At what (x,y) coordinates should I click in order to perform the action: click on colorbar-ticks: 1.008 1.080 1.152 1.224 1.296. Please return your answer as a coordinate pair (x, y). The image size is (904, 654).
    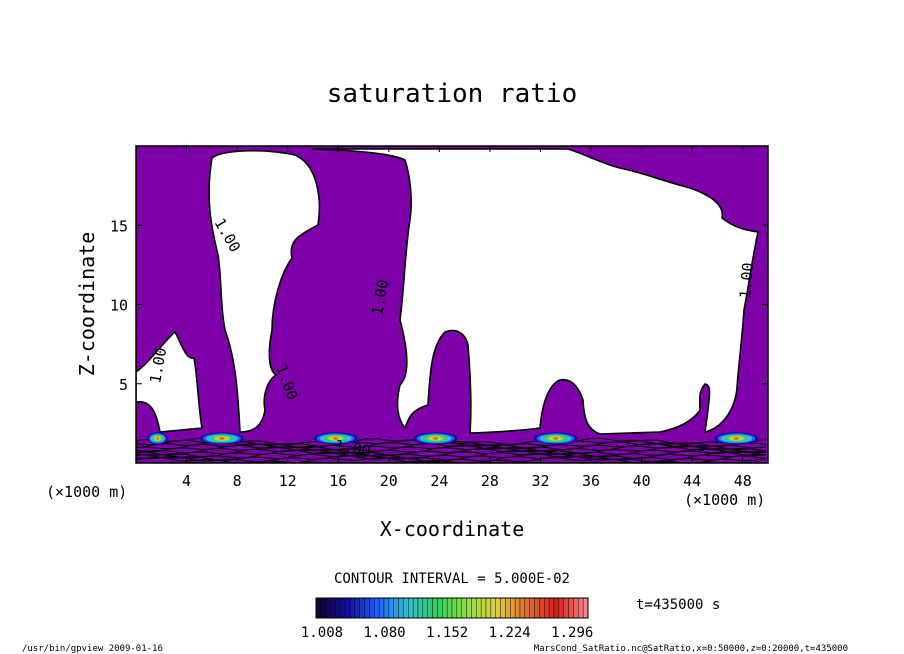
    Looking at the image, I should click on (447, 633).